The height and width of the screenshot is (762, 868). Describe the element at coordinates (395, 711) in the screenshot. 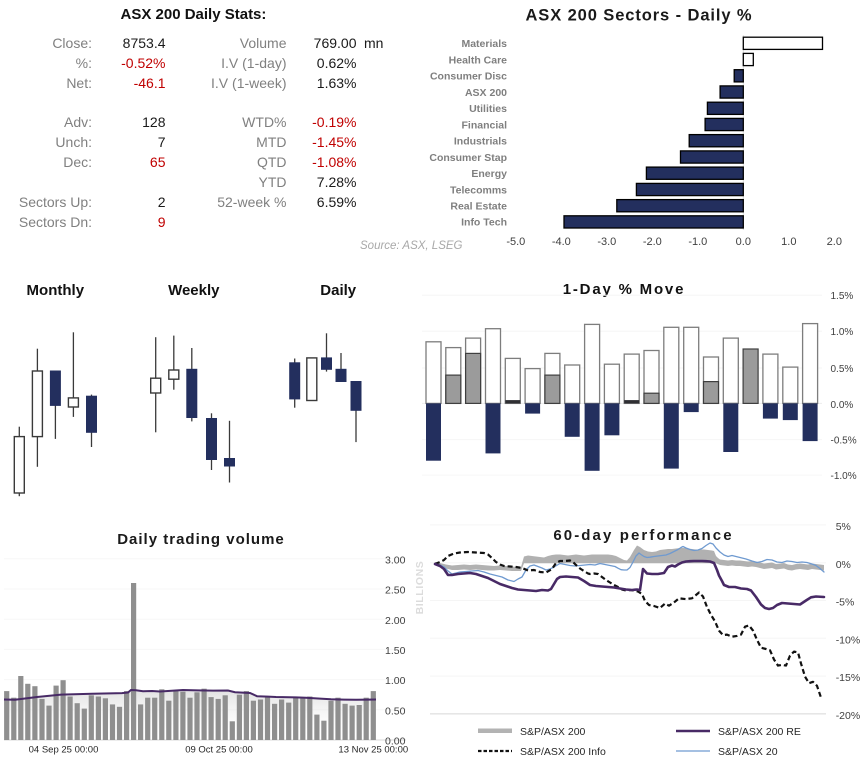

I see `svg-text: 0.50` at that location.